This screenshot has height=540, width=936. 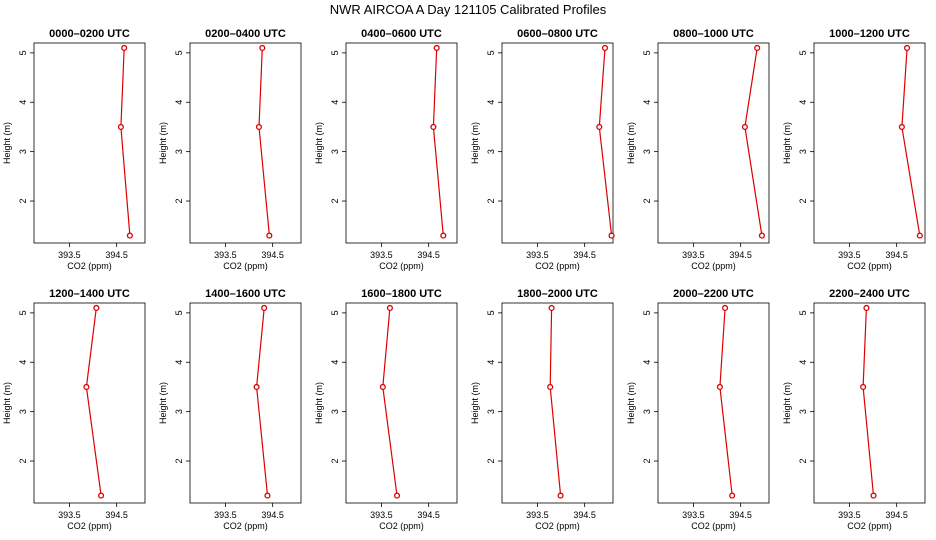 I want to click on panel-title: 1800–2000 UTC, so click(x=557, y=294).